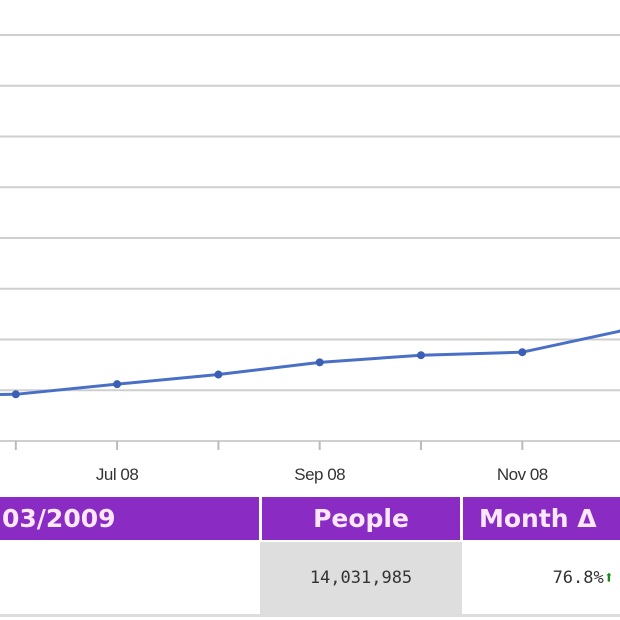  What do you see at coordinates (608, 578) in the screenshot?
I see `up-arrow-icon: ⬆` at bounding box center [608, 578].